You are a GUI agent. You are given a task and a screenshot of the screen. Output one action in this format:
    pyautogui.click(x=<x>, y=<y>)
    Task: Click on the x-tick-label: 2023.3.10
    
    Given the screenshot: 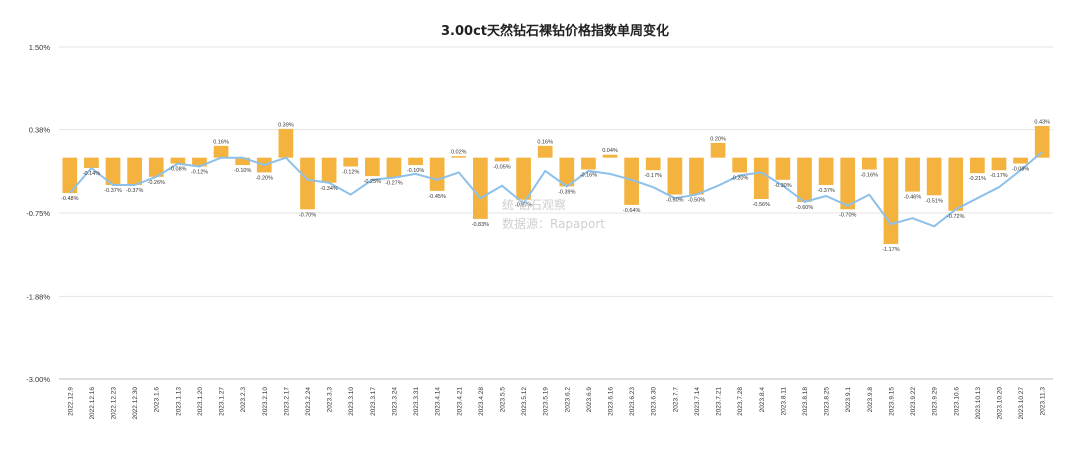 What is the action you would take?
    pyautogui.click(x=351, y=401)
    